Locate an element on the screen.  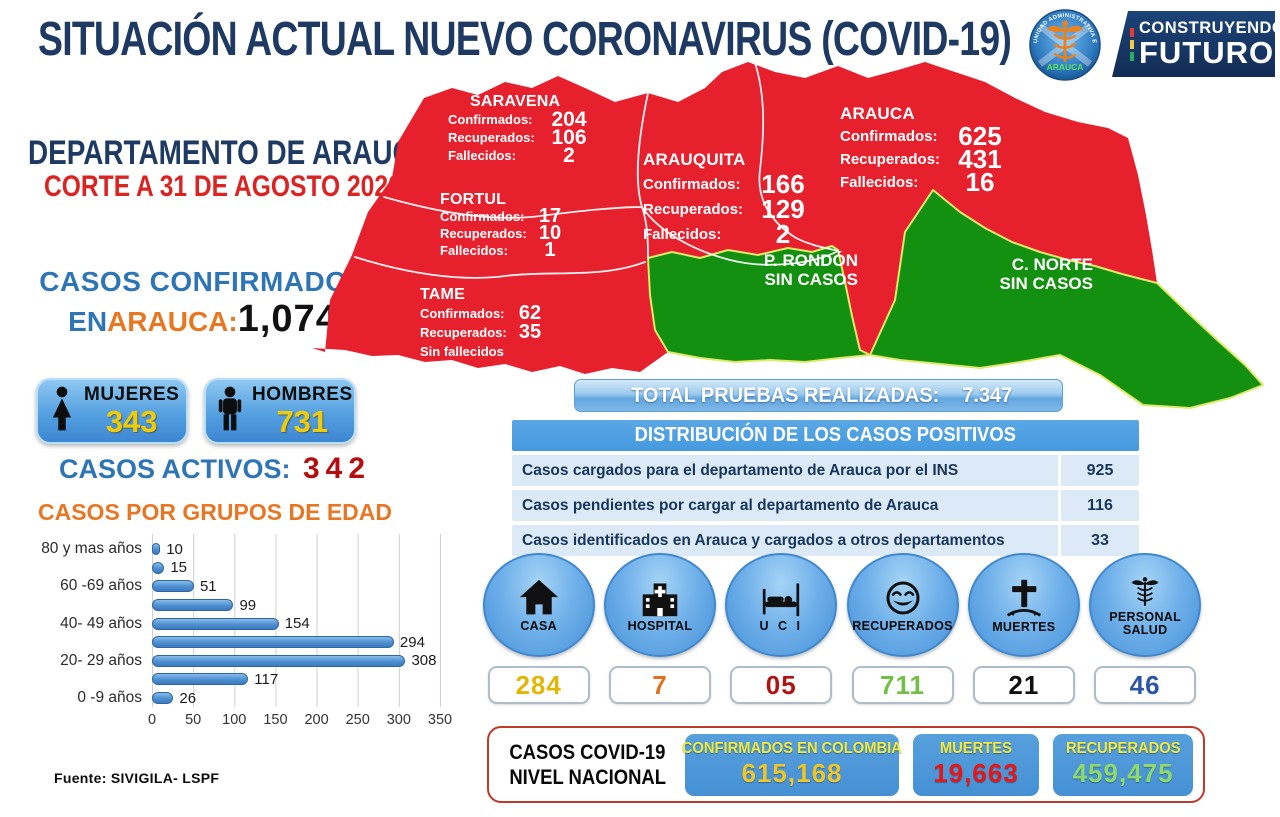
muertes-circle: MUERTES is located at coordinates (1023, 605).